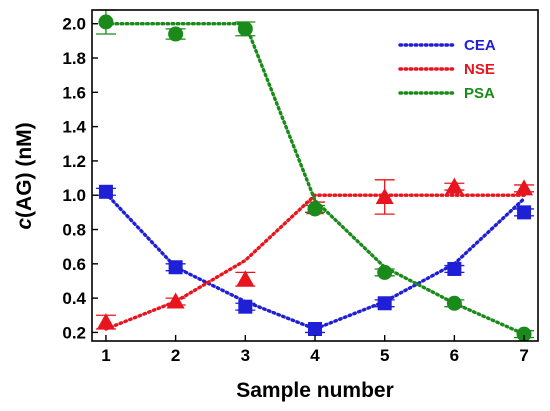 The height and width of the screenshot is (411, 550). Describe the element at coordinates (74, 230) in the screenshot. I see `y-tick-label-0.8: 0.8` at that location.